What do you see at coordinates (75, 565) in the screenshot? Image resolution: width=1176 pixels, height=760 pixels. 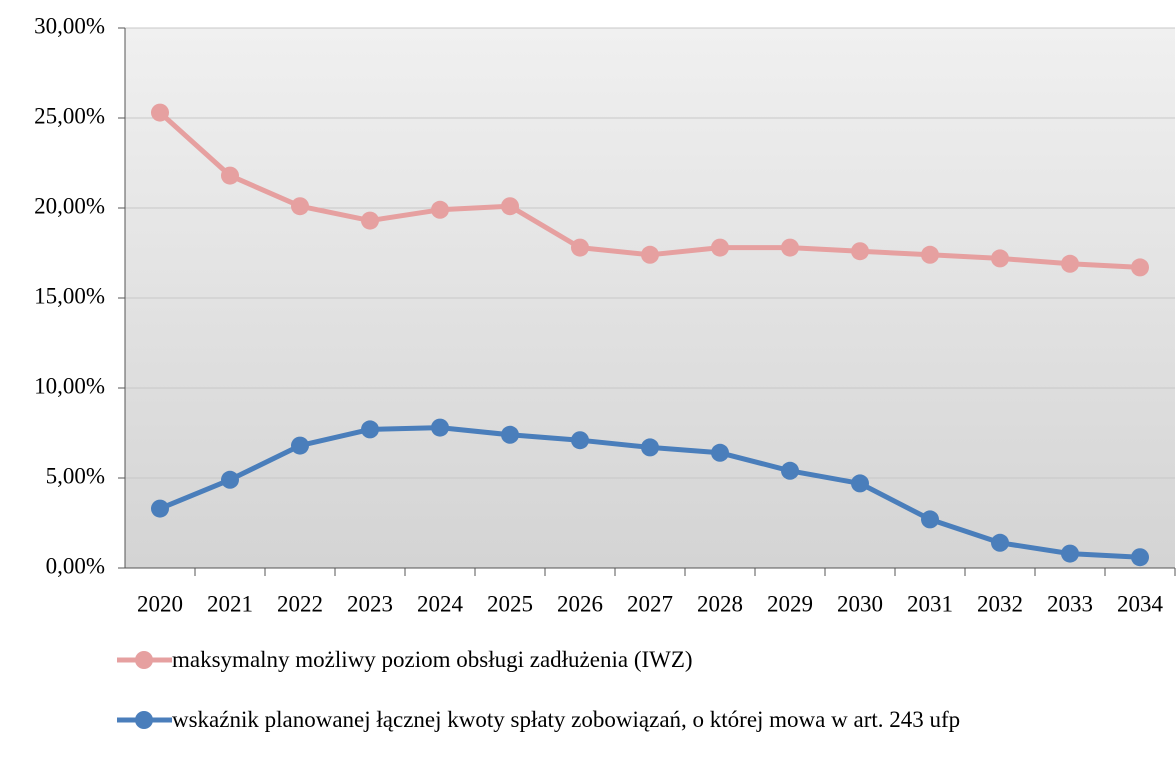 I see `y-tick-label: 0,00%` at bounding box center [75, 565].